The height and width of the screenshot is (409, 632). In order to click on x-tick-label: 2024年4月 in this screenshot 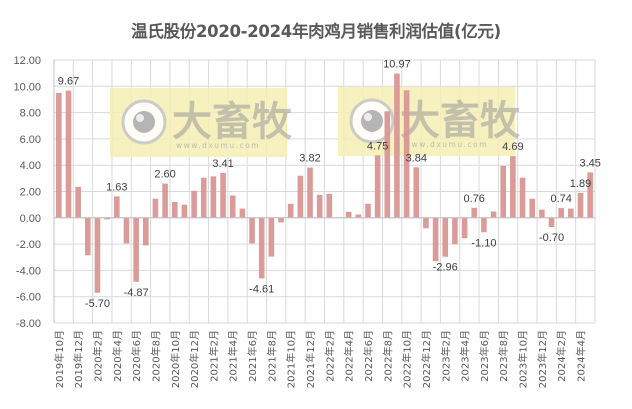, I will do `click(581, 356)`.